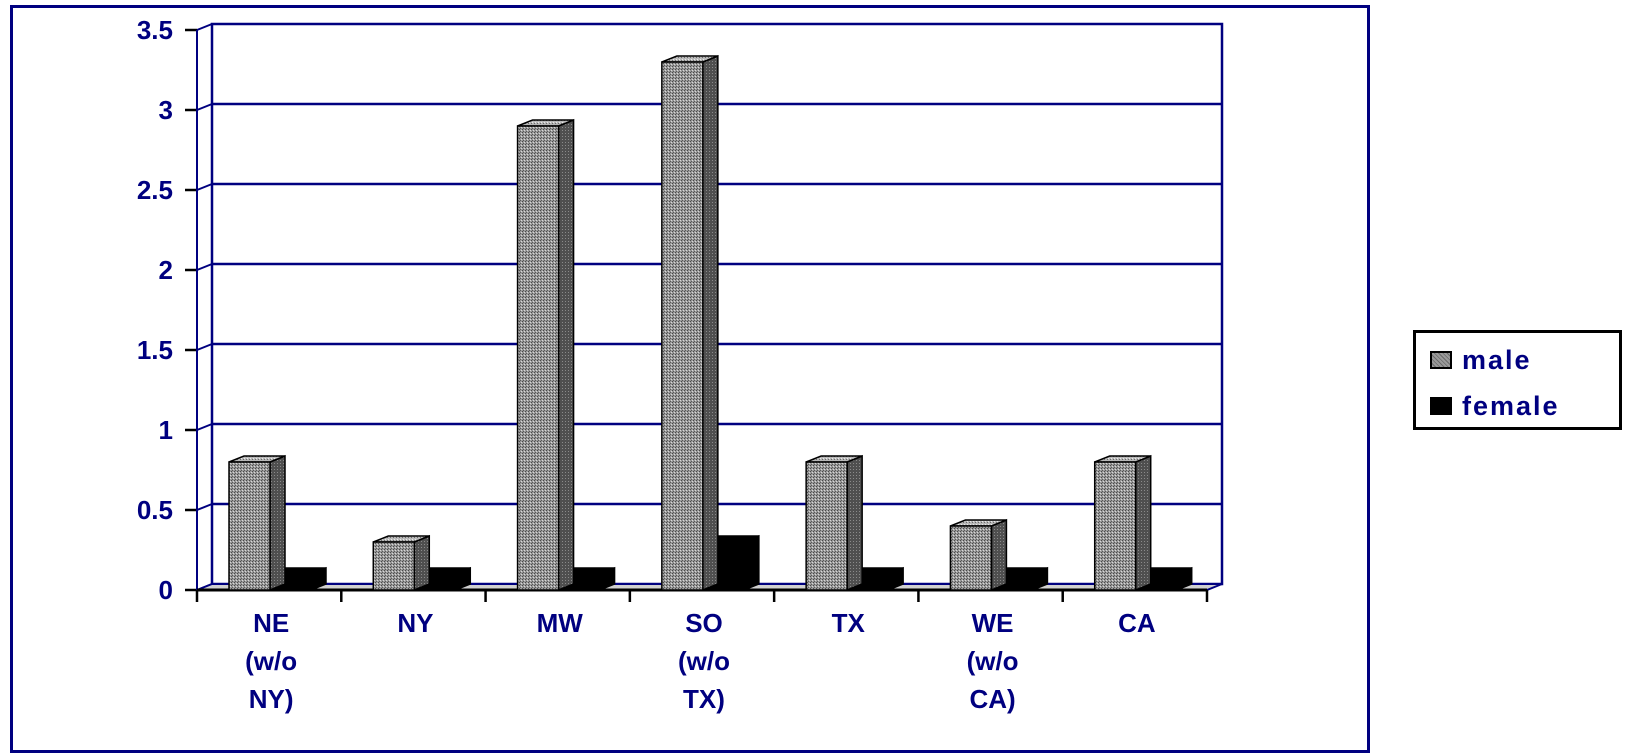  I want to click on bar-male-0-side, so click(277, 523).